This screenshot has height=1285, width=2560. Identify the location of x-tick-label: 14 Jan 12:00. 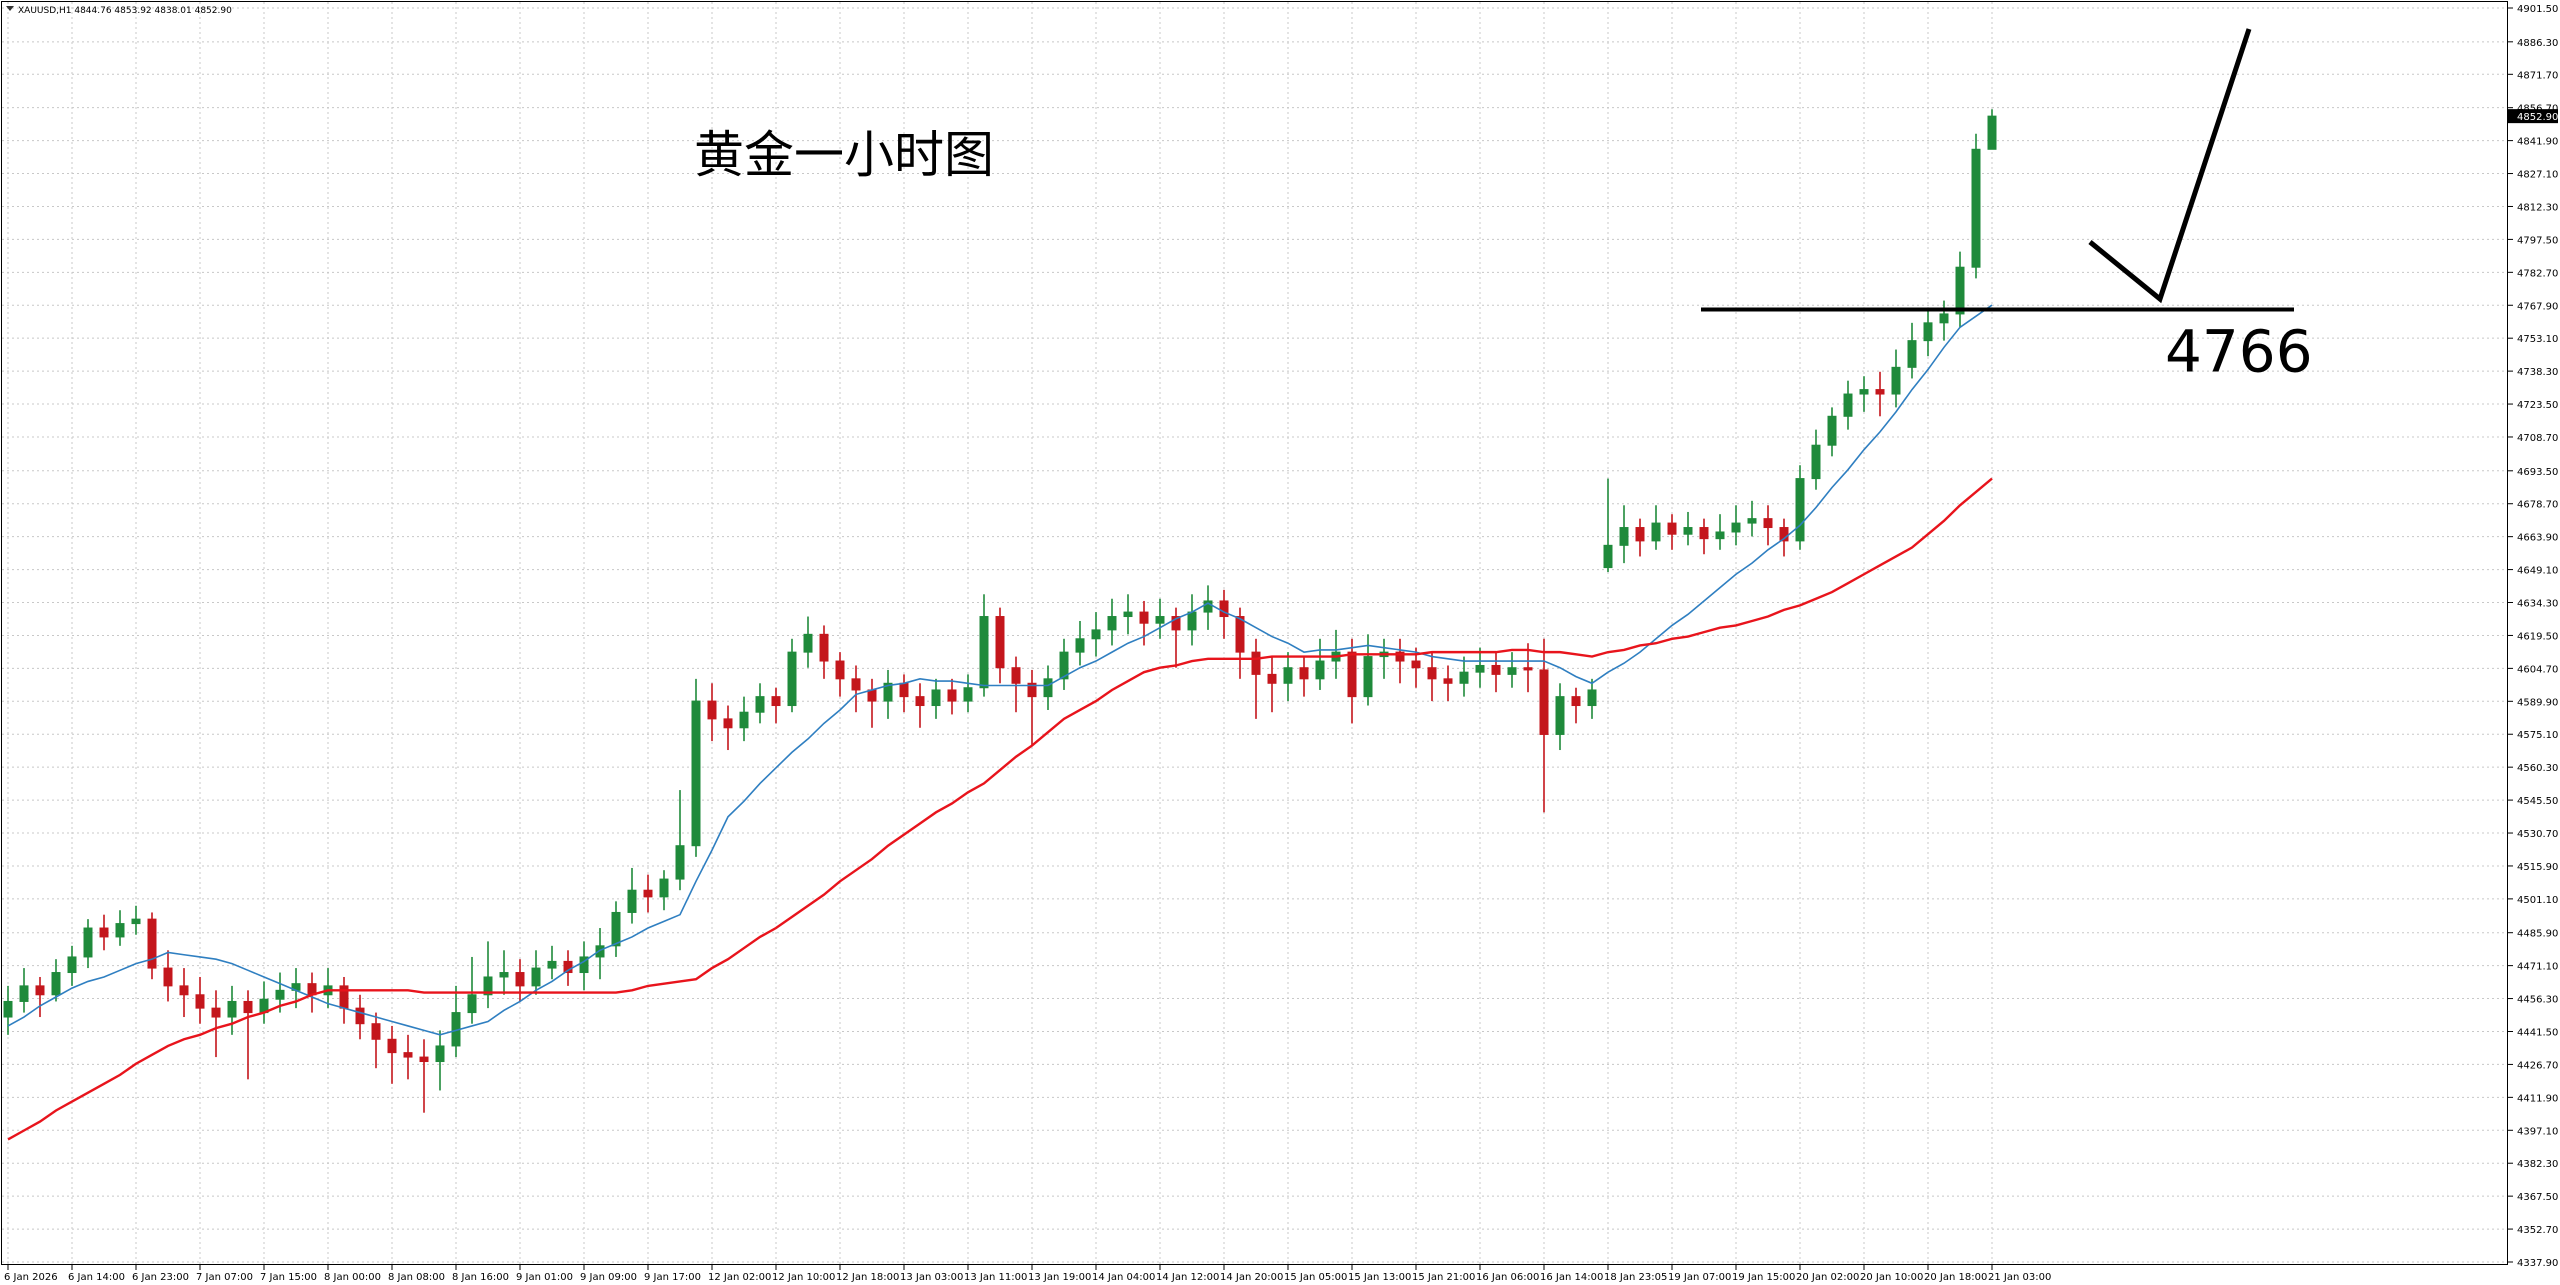
(1187, 1277).